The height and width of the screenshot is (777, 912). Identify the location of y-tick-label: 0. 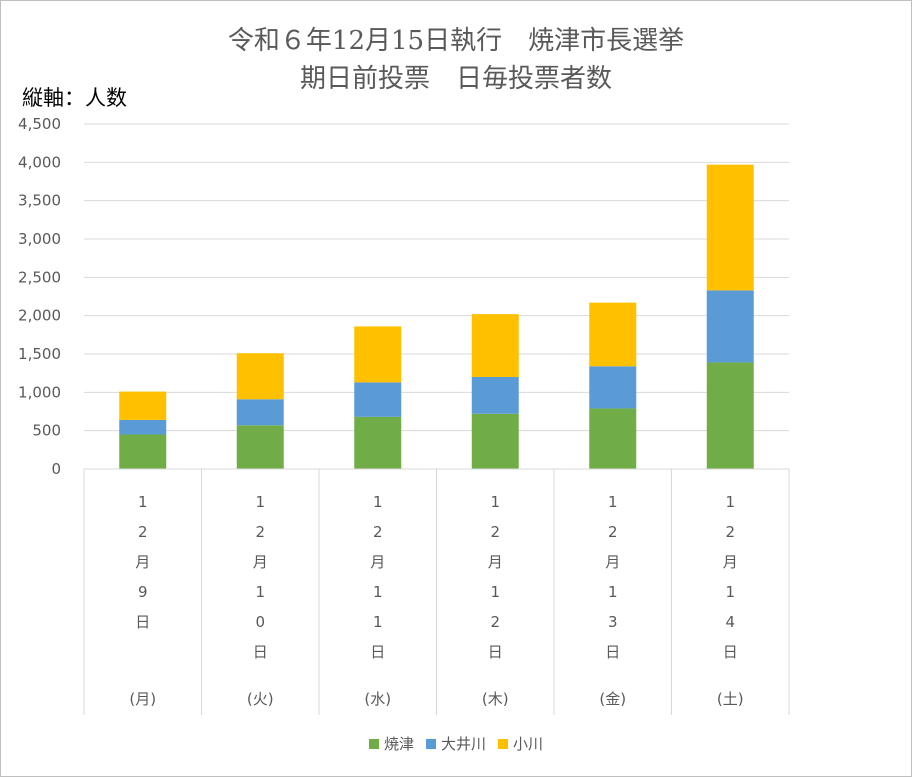
(56, 469).